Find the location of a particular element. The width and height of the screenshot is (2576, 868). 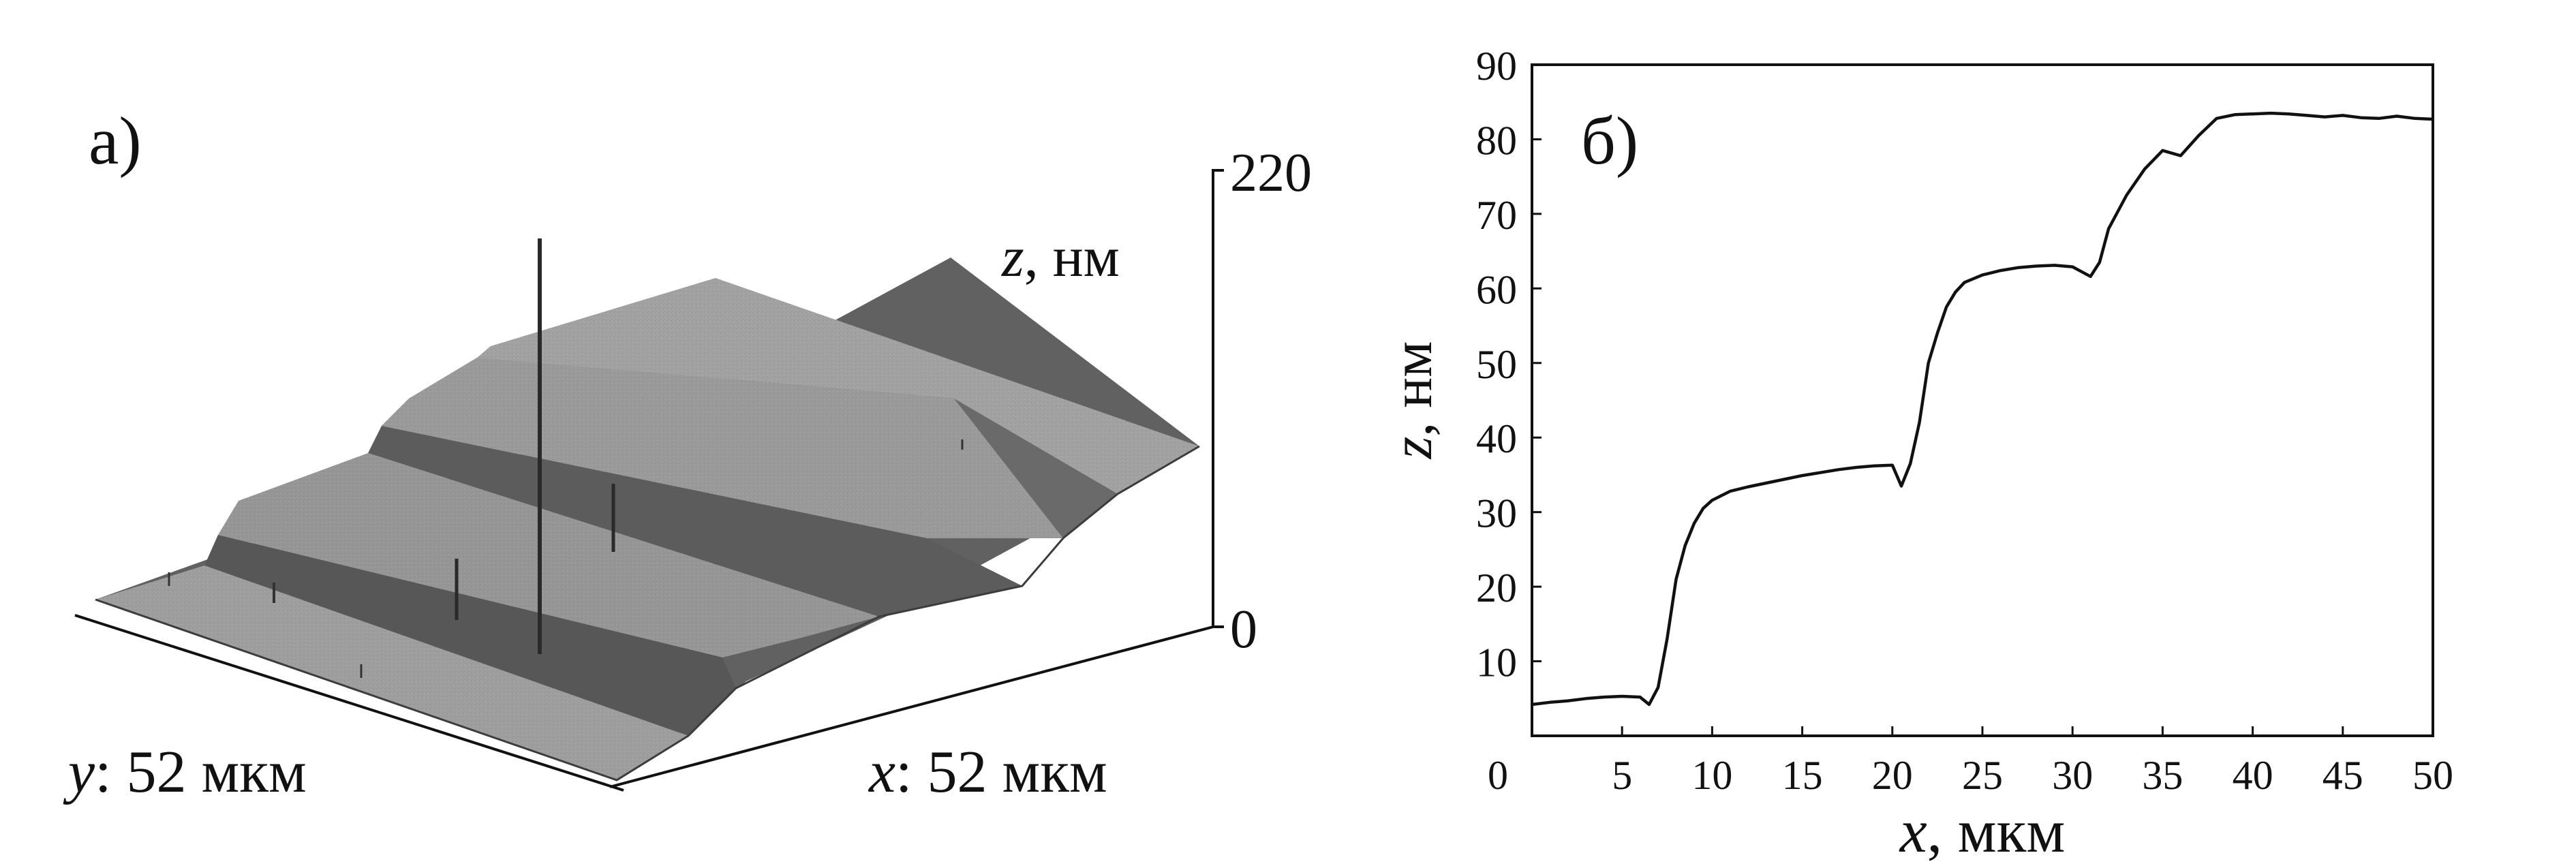

y-tick-label: 70 is located at coordinates (1497, 216).